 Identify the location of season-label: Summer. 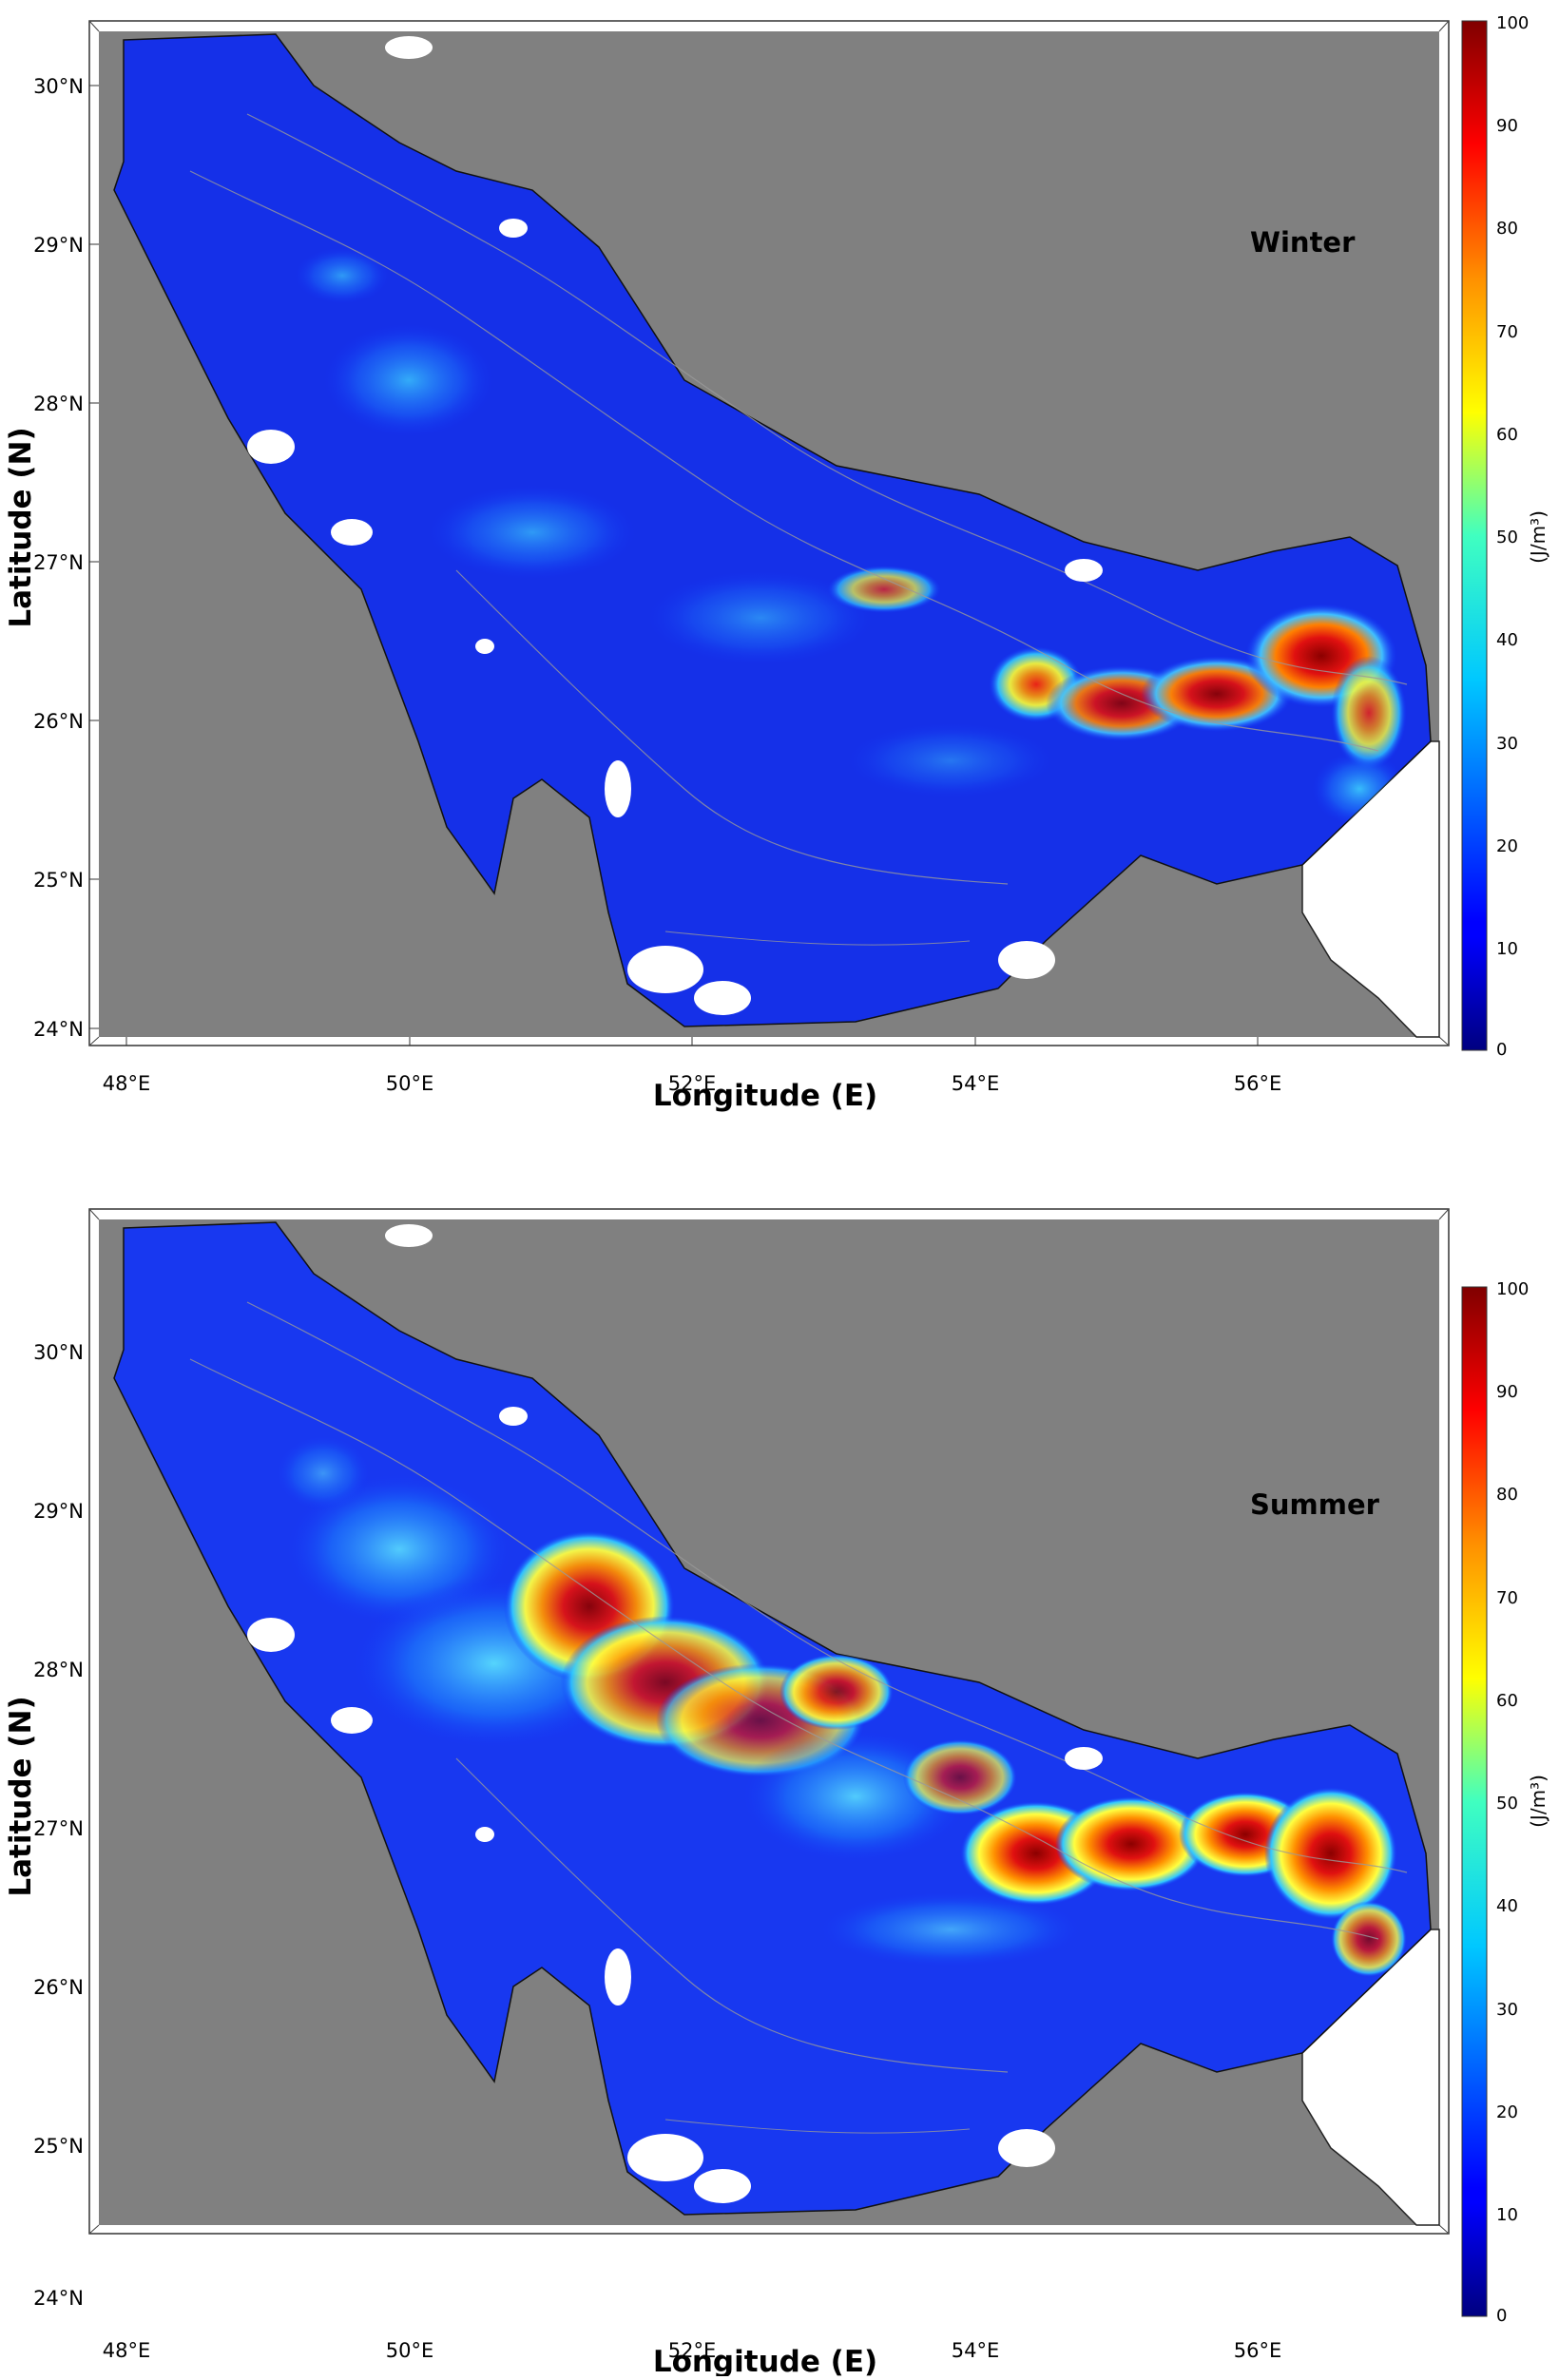
(1315, 1504).